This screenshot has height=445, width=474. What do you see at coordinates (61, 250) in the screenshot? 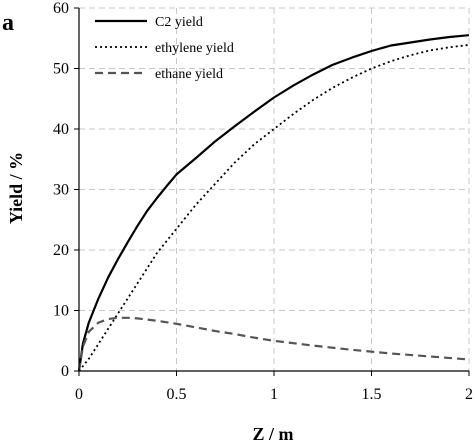
I see `y-tick-label: 20` at bounding box center [61, 250].